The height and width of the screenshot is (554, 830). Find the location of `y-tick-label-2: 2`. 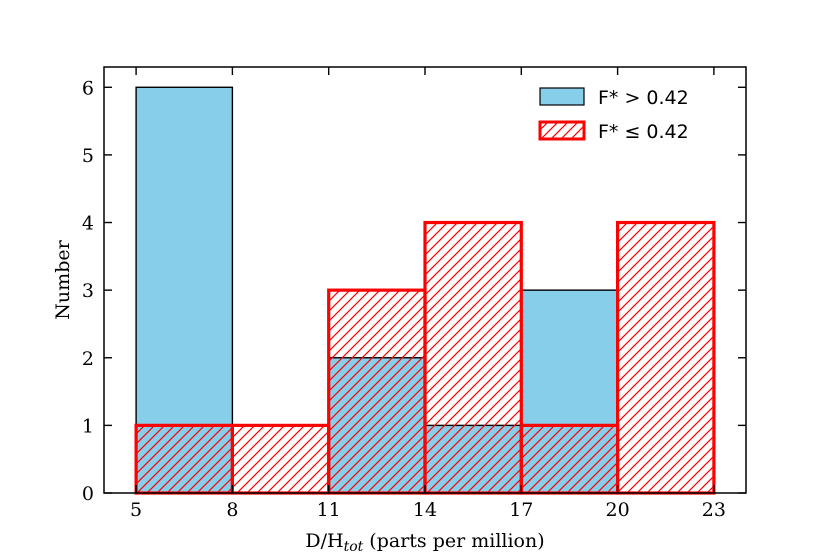

y-tick-label-2: 2 is located at coordinates (88, 359).